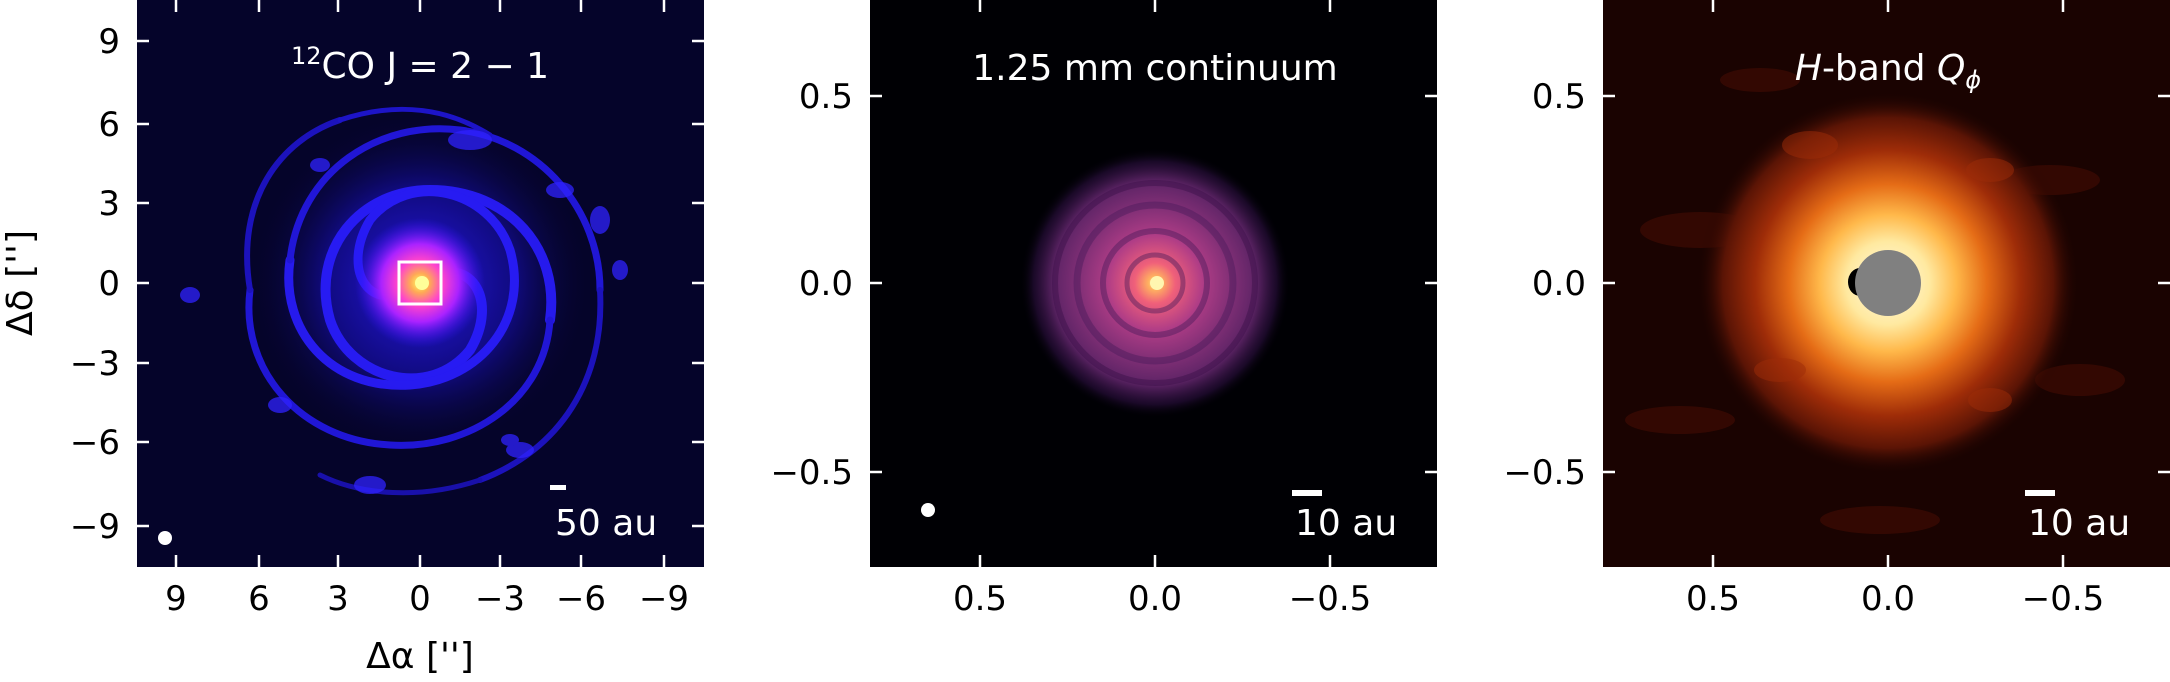 The height and width of the screenshot is (682, 2170). I want to click on panel-co-y-ticklabels: 9 6 3 0 −3 −6 −9, so click(95, 284).